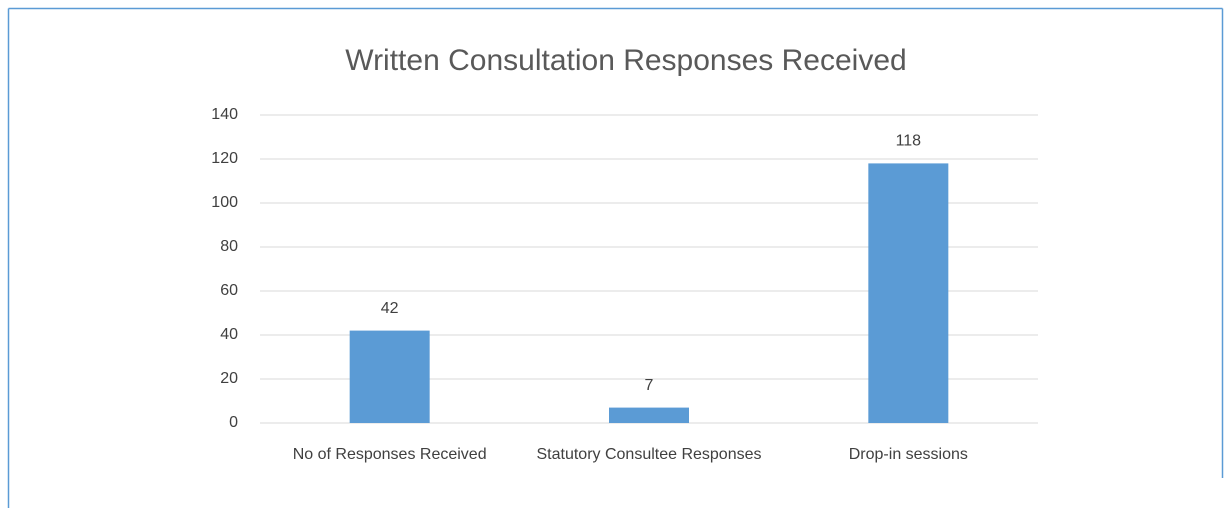 The image size is (1231, 508). Describe the element at coordinates (224, 114) in the screenshot. I see `y-tick-label: 140` at that location.